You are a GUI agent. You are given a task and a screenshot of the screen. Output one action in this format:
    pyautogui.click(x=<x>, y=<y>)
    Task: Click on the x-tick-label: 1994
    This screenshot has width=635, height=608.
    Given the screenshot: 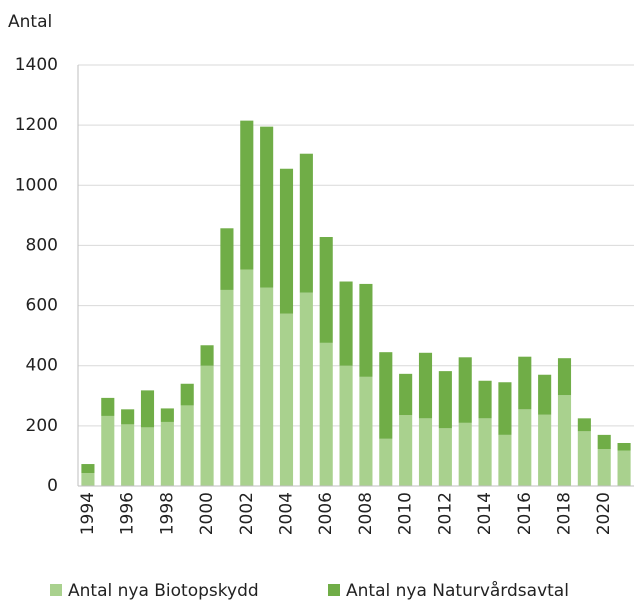 What is the action you would take?
    pyautogui.click(x=88, y=513)
    